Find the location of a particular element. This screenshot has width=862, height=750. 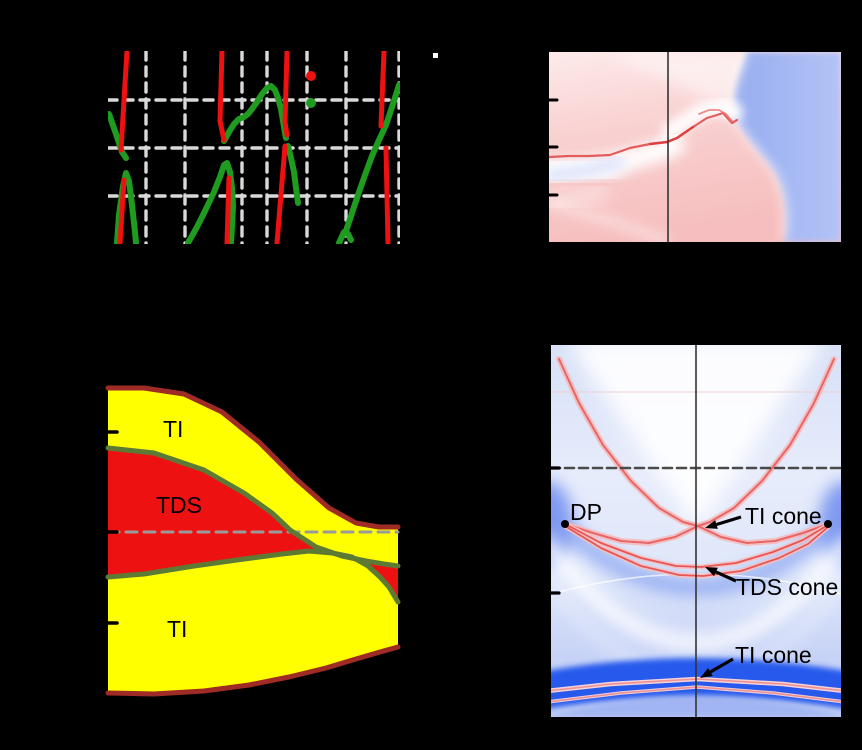

blue-continuum-region is located at coordinates (787, 147).